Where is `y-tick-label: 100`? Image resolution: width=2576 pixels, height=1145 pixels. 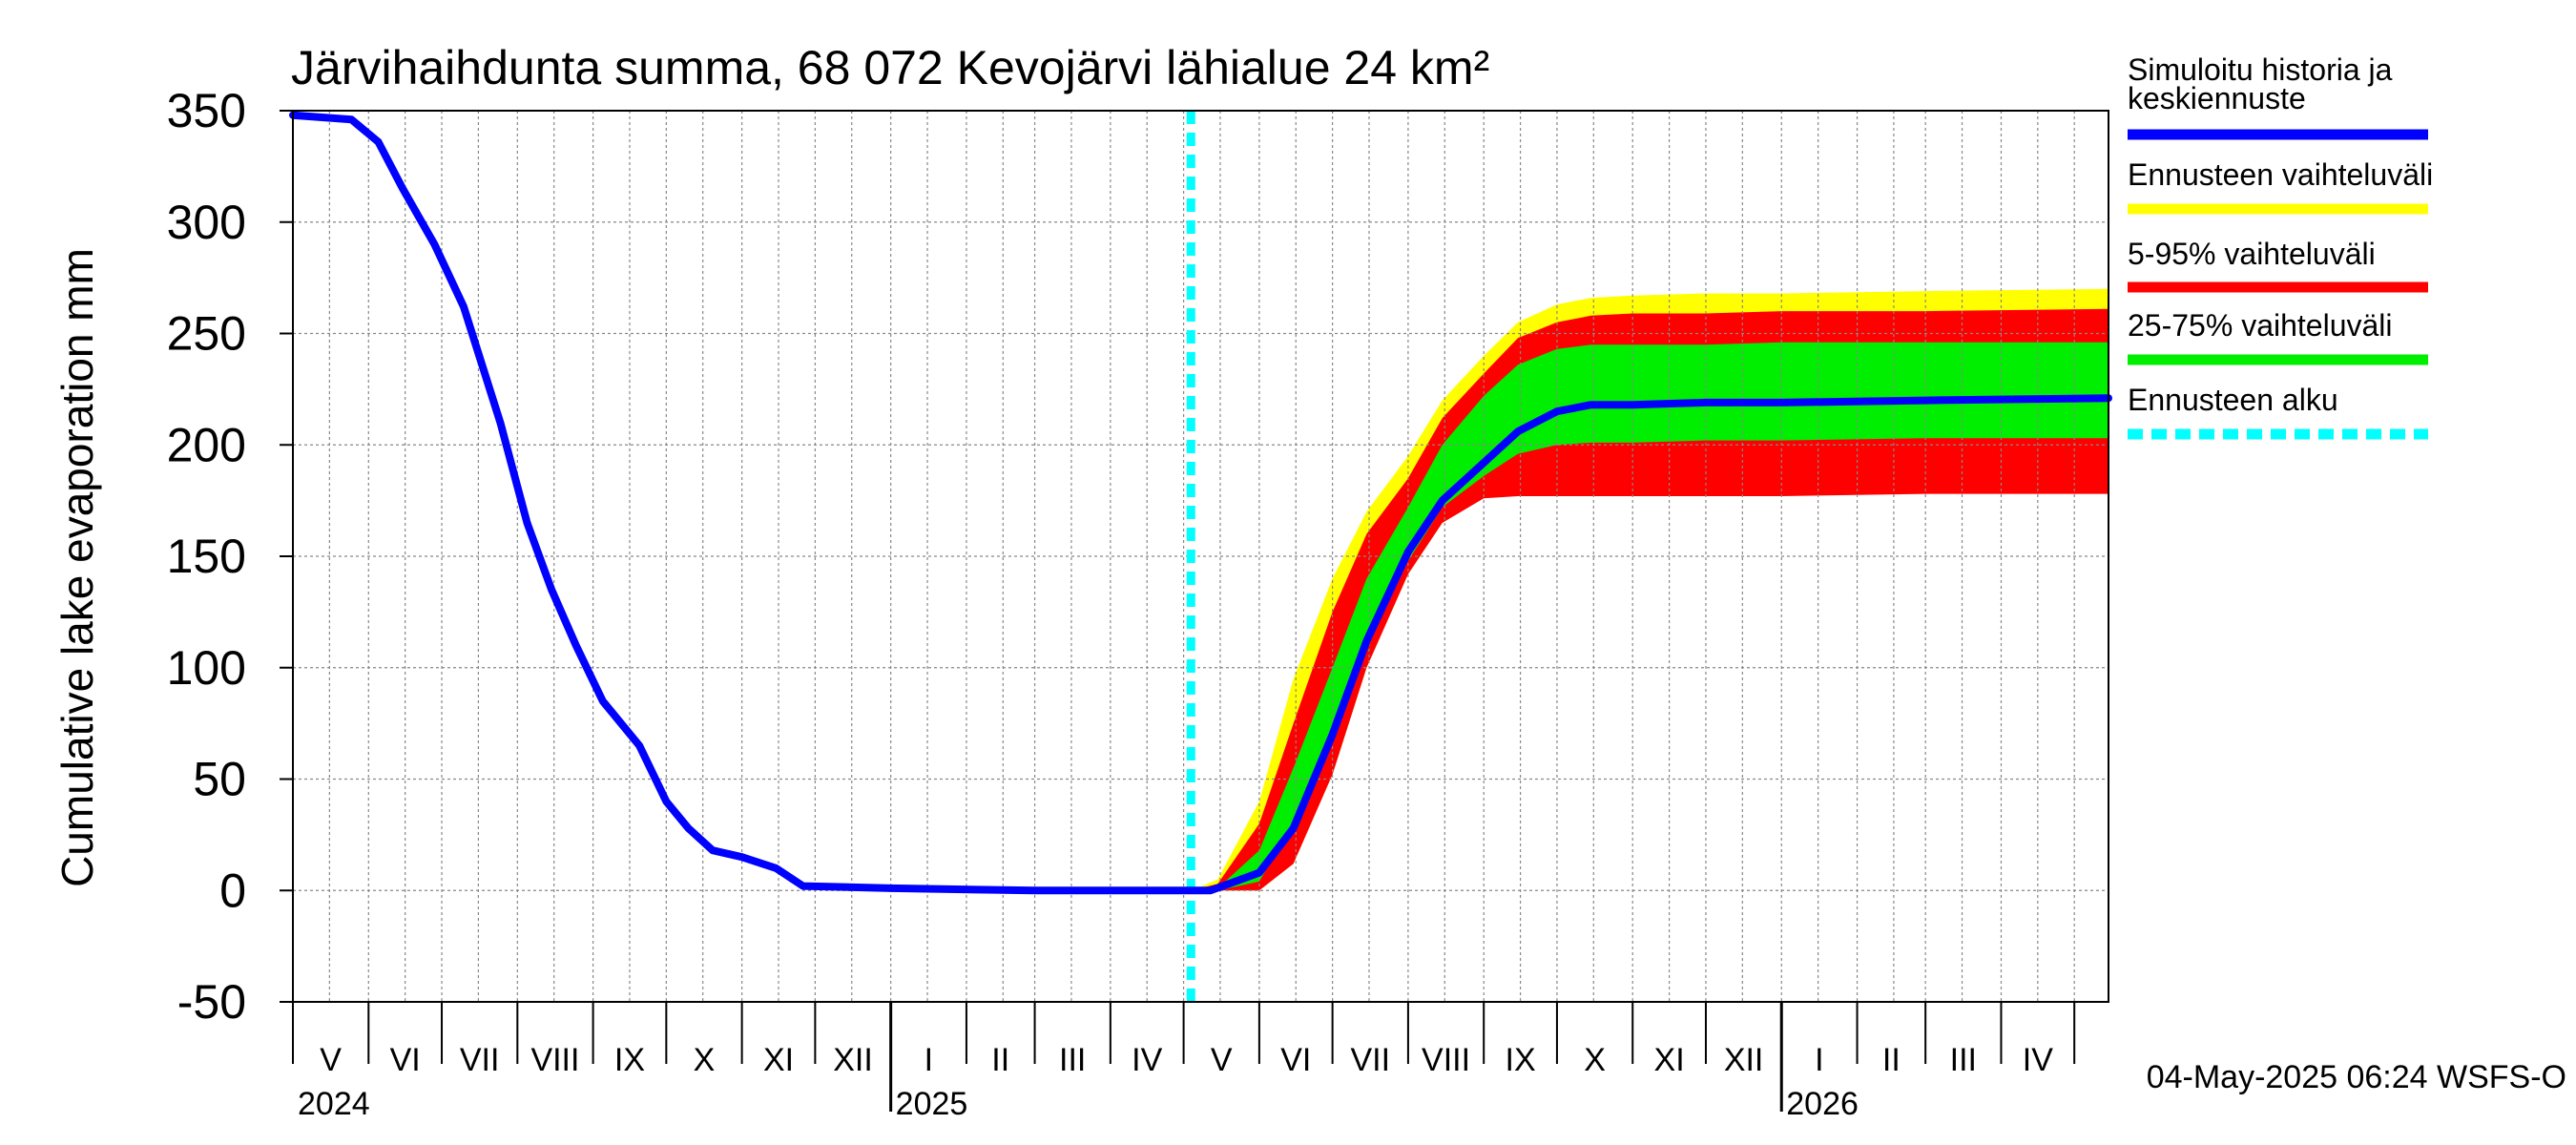
y-tick-label: 100 is located at coordinates (206, 668).